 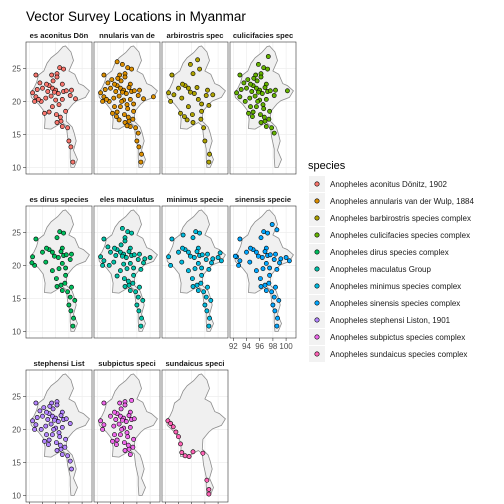 I want to click on y-tick-label: 10, so click(x=16, y=331).